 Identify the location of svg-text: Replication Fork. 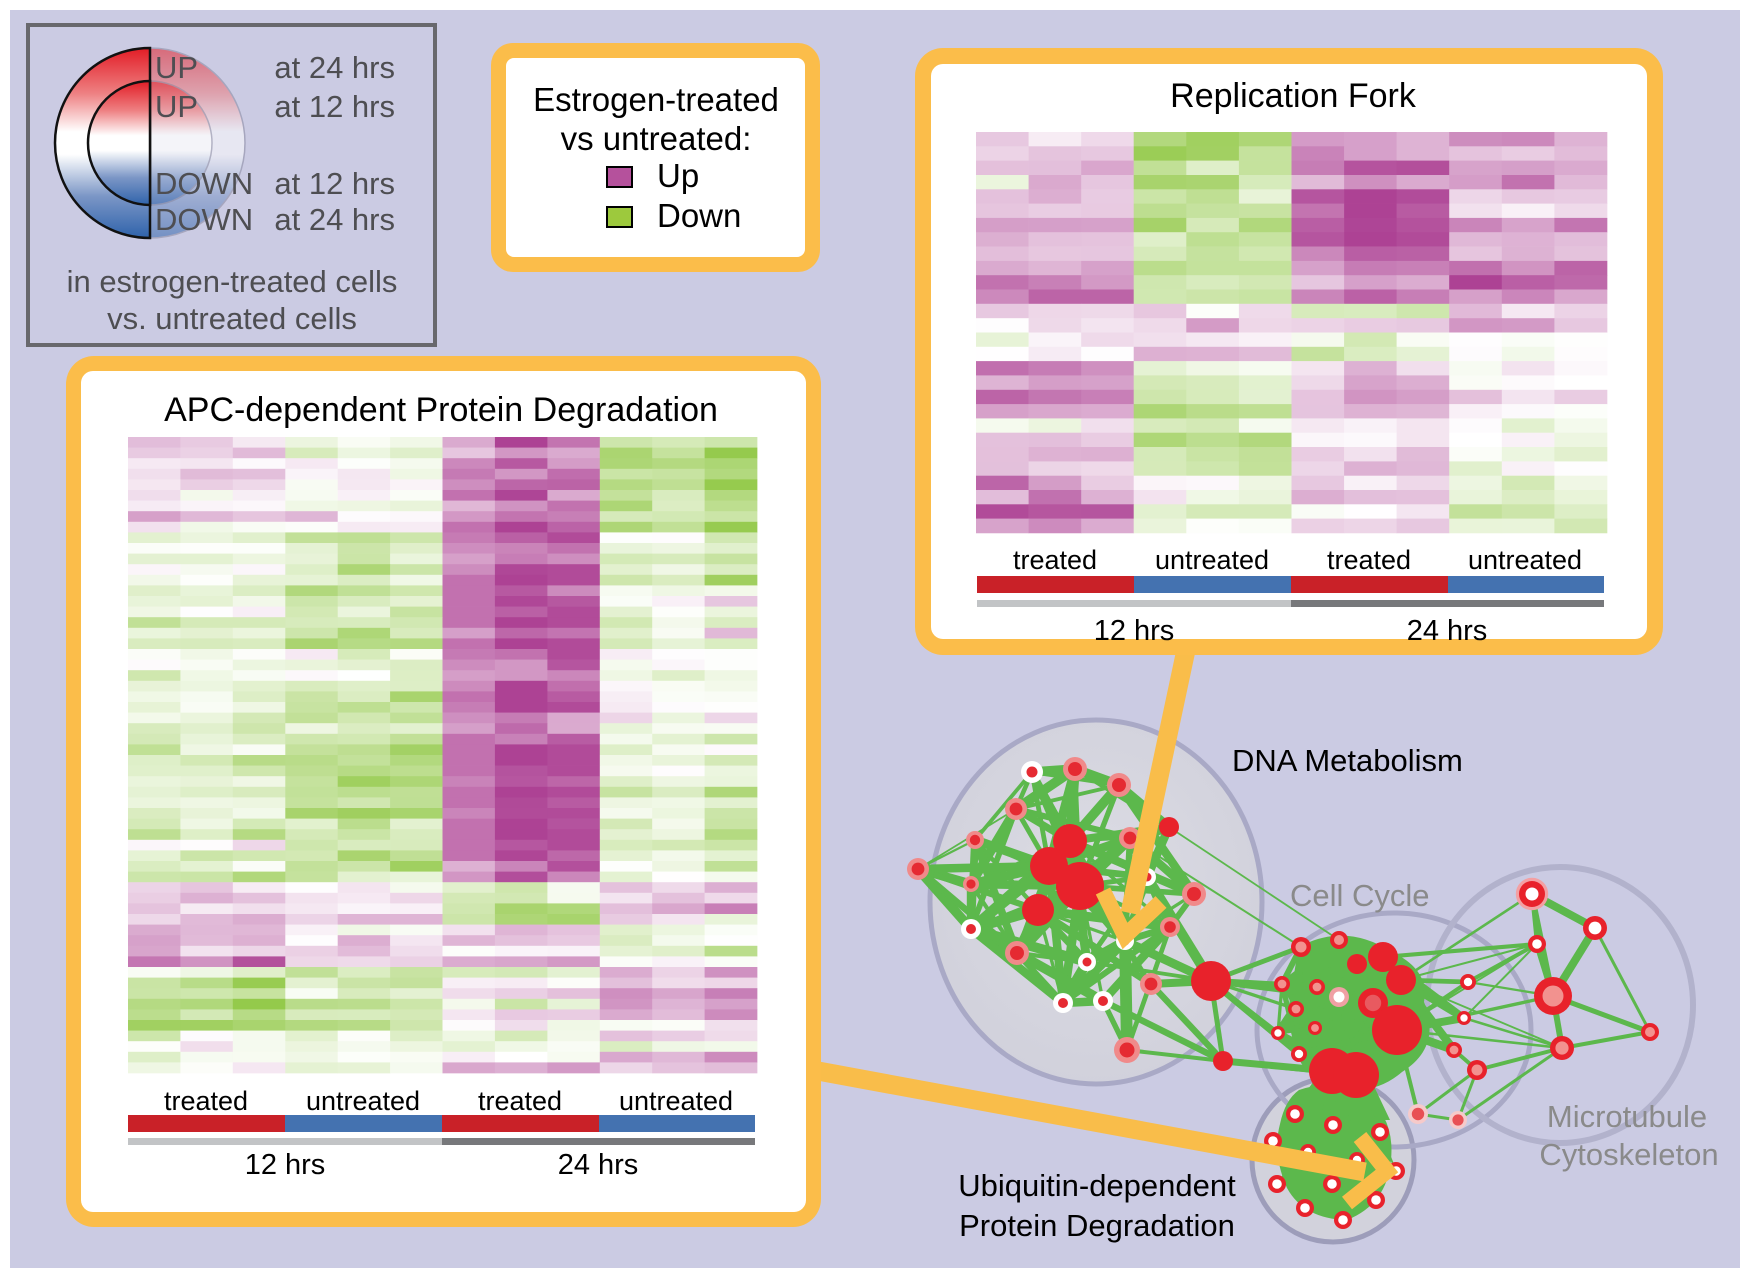
(1293, 96).